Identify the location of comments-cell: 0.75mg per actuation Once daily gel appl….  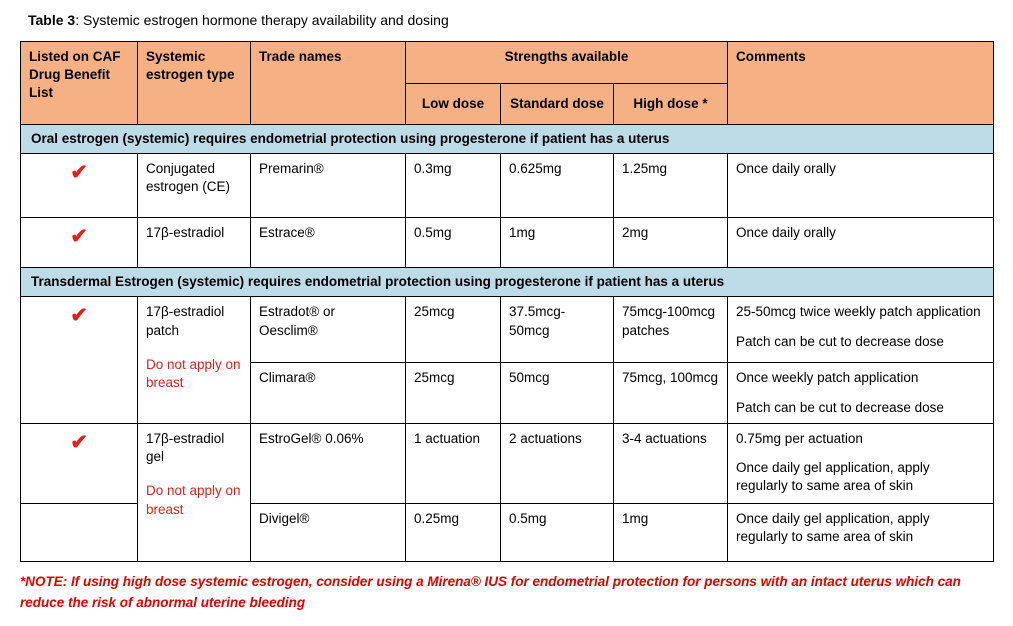
(861, 463).